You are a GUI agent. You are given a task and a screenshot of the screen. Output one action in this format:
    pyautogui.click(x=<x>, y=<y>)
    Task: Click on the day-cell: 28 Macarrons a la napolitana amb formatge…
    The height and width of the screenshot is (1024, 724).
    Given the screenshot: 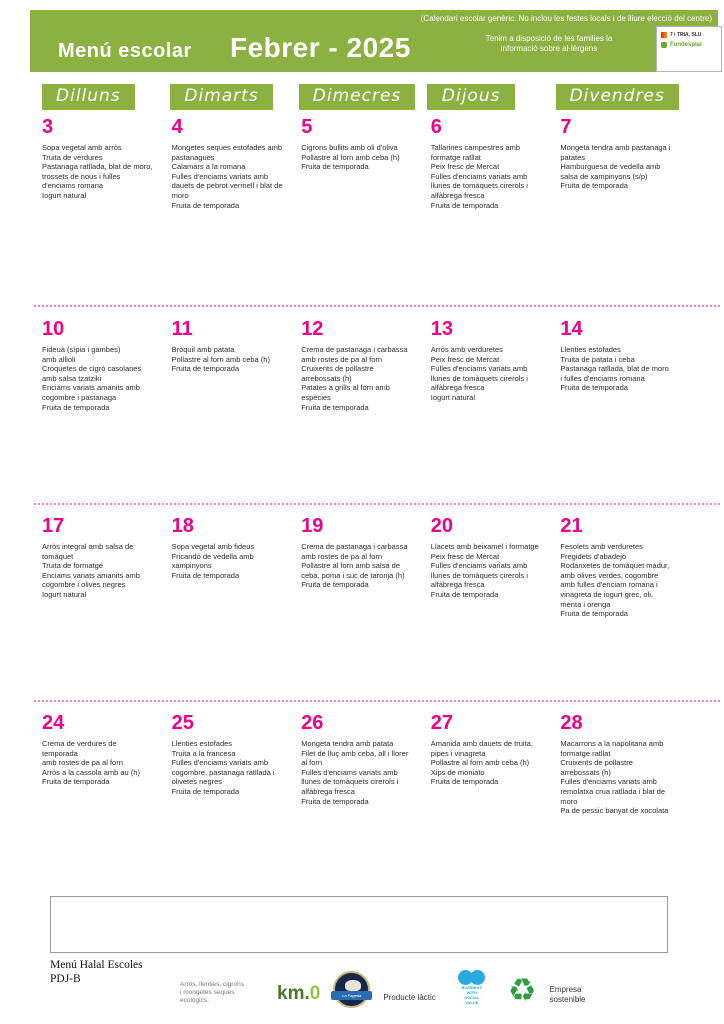 What is the action you would take?
    pyautogui.click(x=622, y=764)
    